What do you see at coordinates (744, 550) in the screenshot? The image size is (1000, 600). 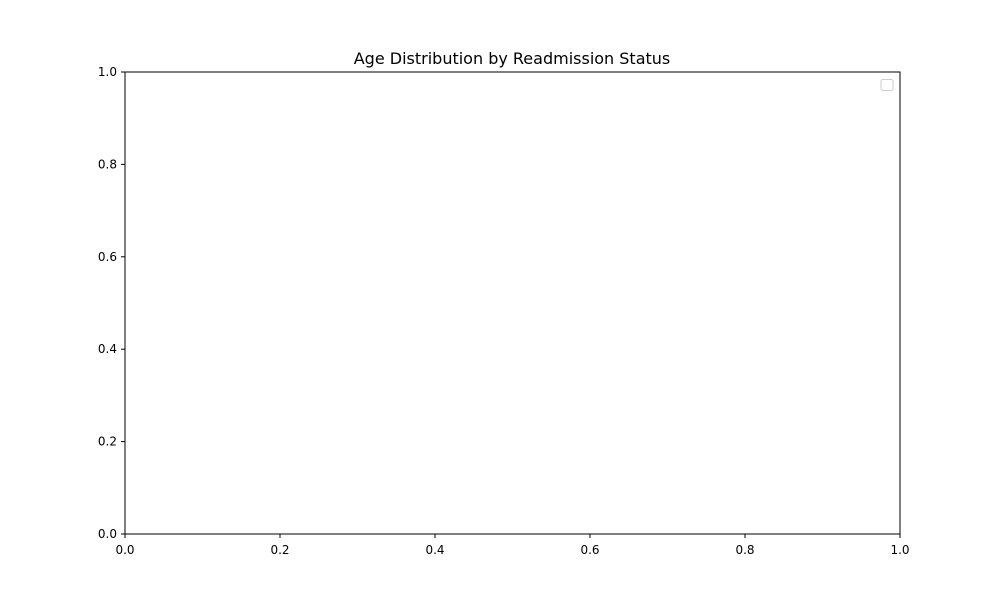 I see `x-tick-label: 0.8` at bounding box center [744, 550].